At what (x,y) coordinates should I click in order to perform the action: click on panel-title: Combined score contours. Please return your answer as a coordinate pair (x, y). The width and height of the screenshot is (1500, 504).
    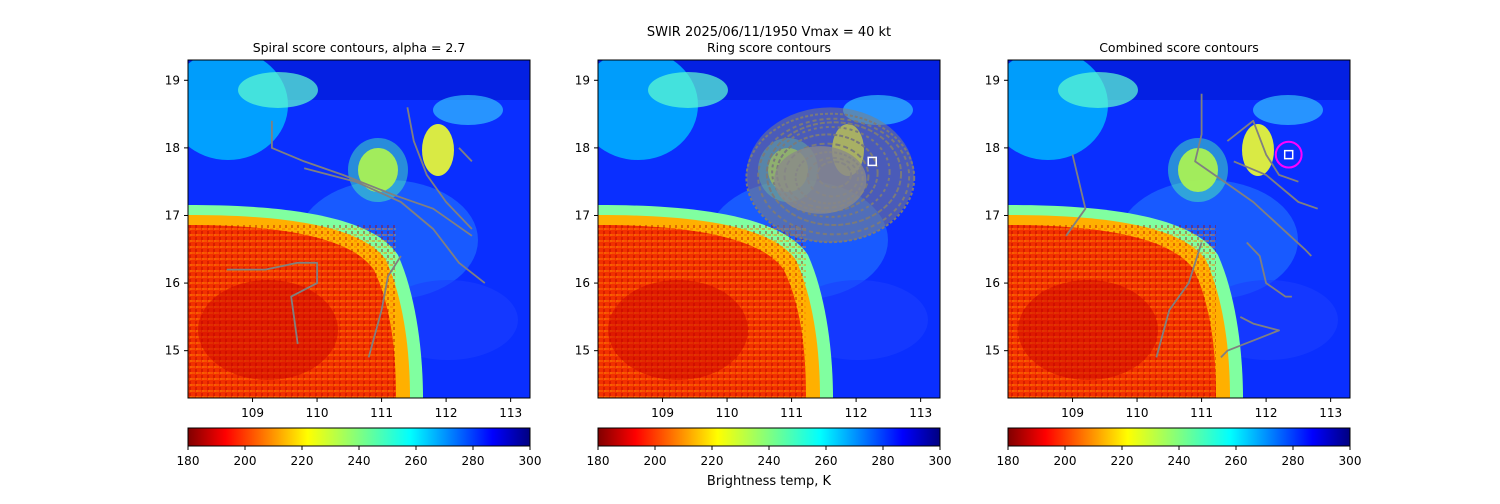
    Looking at the image, I should click on (1179, 47).